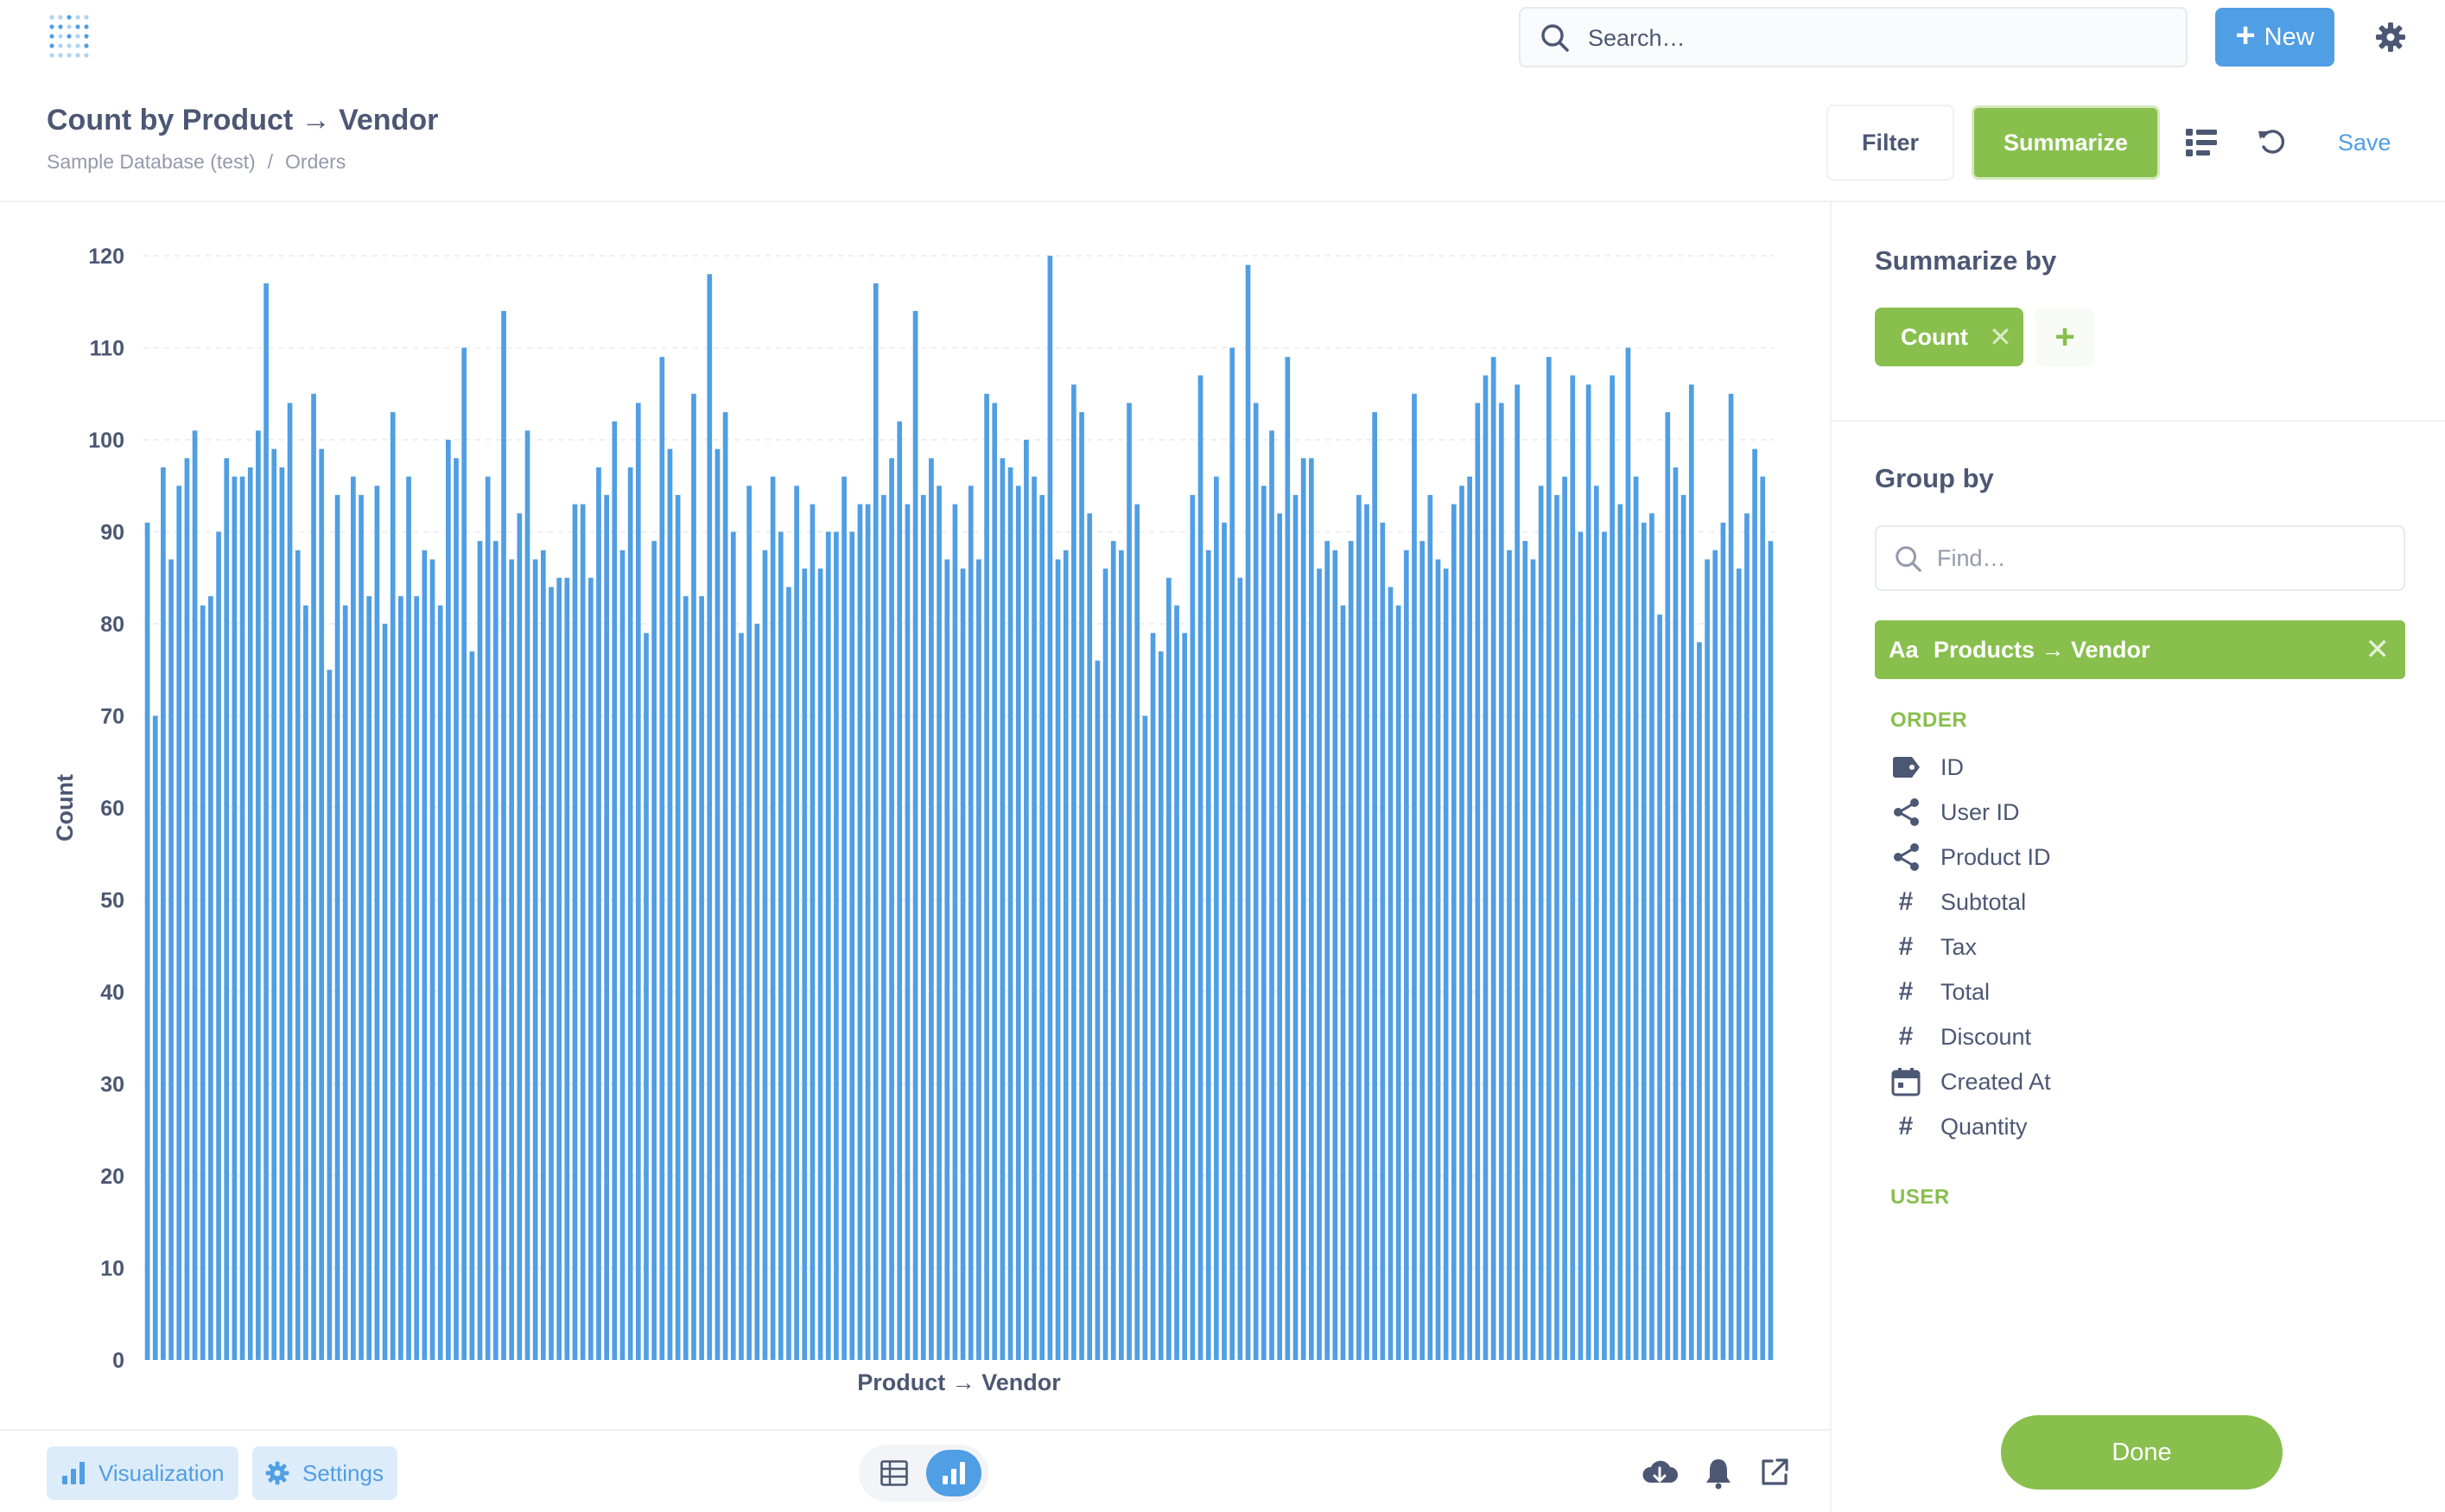  Describe the element at coordinates (151, 161) in the screenshot. I see `breadcrumb-database: Sample Database (test)` at that location.